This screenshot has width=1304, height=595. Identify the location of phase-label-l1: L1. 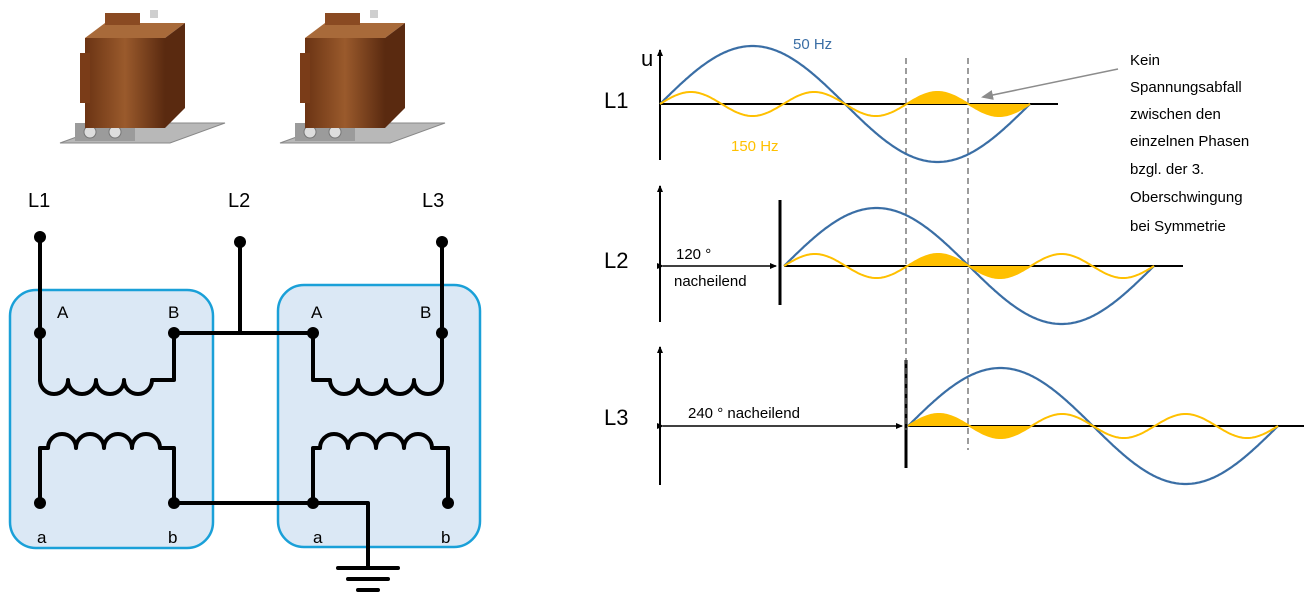
(616, 100).